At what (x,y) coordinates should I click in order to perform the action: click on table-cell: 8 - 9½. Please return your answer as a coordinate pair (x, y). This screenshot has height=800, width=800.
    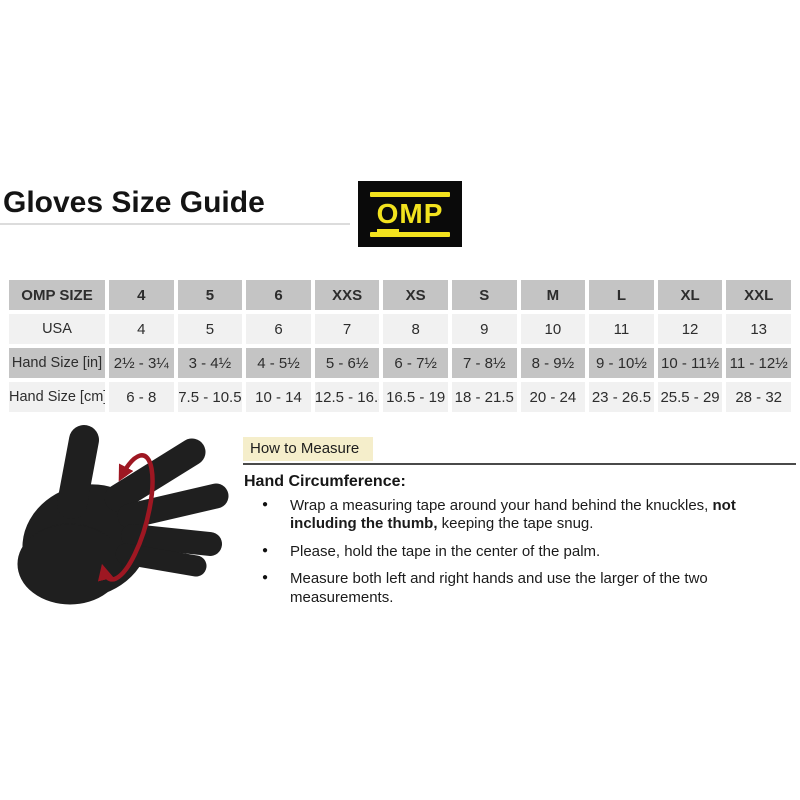
    Looking at the image, I should click on (553, 363).